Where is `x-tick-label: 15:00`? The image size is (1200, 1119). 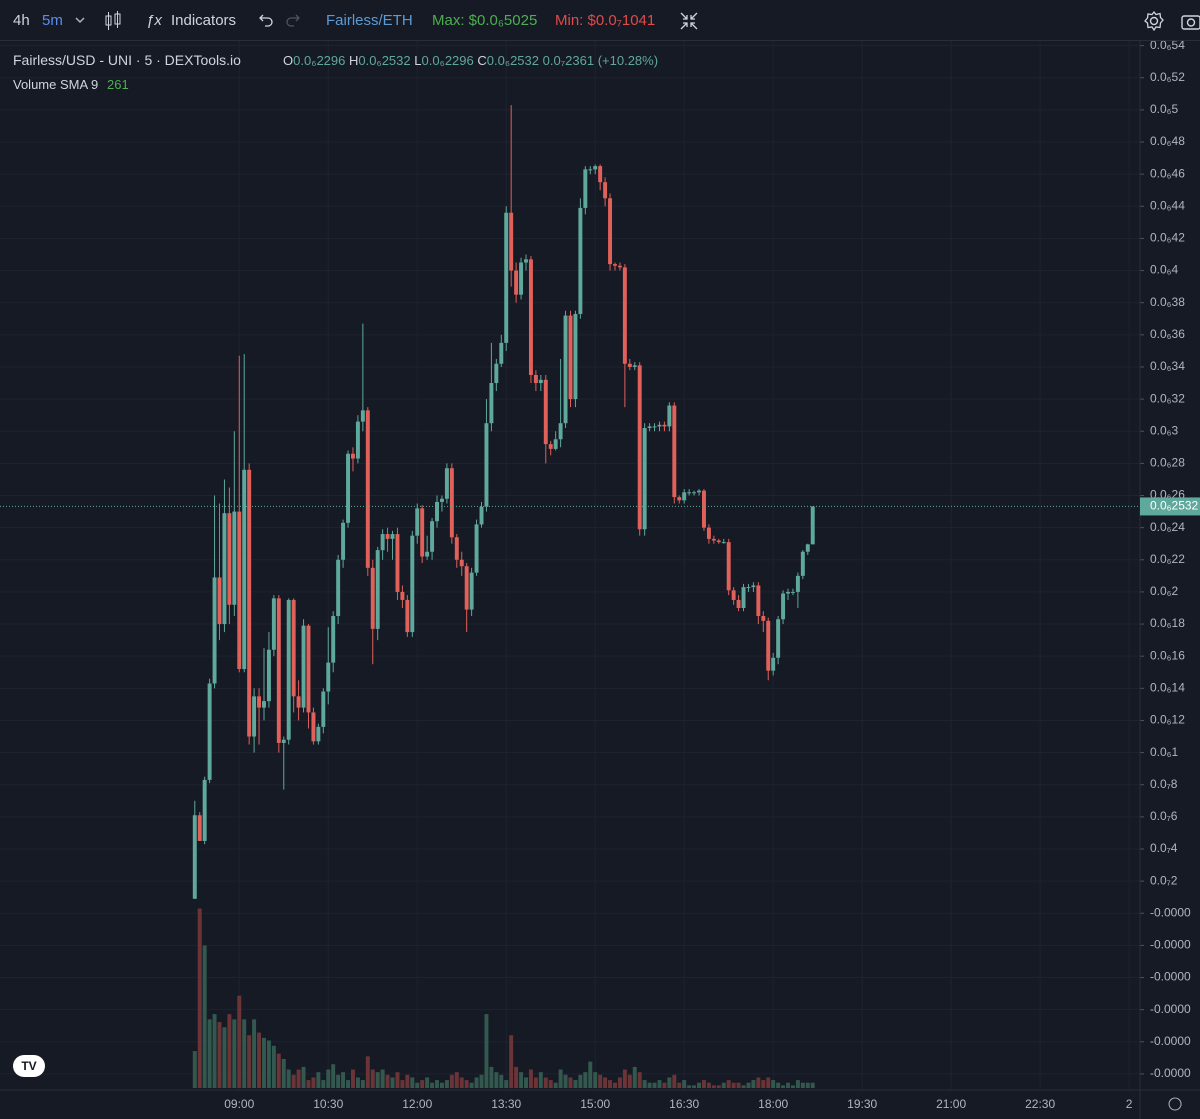 x-tick-label: 15:00 is located at coordinates (595, 1104).